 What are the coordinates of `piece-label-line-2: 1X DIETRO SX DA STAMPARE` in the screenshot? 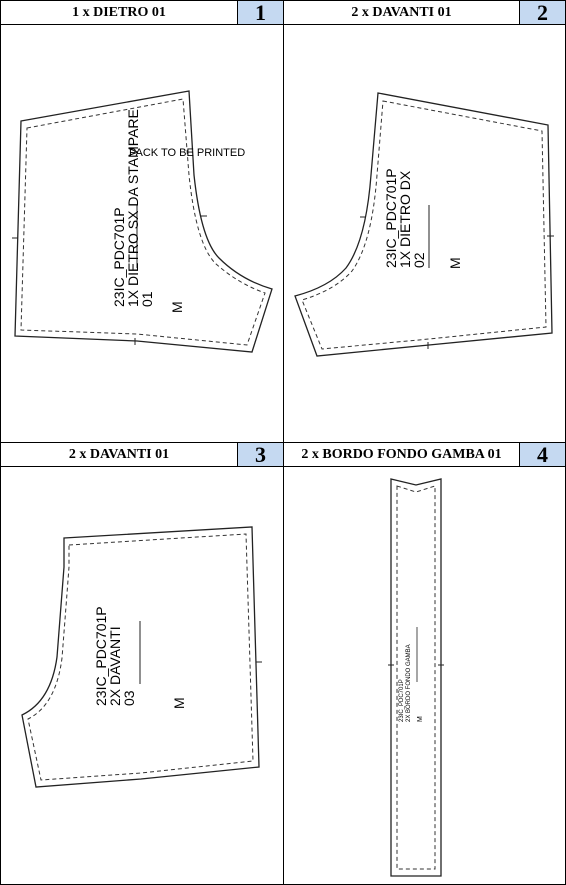 It's located at (133, 208).